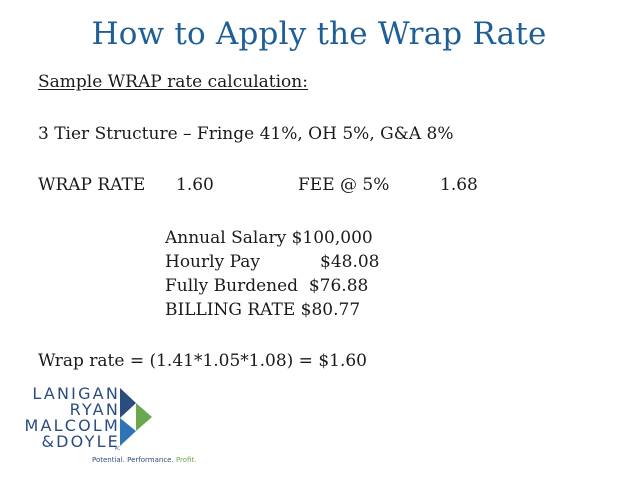 The image size is (638, 479). Describe the element at coordinates (267, 286) in the screenshot. I see `fully-burdened-line: Fully Burdened $76.88` at that location.